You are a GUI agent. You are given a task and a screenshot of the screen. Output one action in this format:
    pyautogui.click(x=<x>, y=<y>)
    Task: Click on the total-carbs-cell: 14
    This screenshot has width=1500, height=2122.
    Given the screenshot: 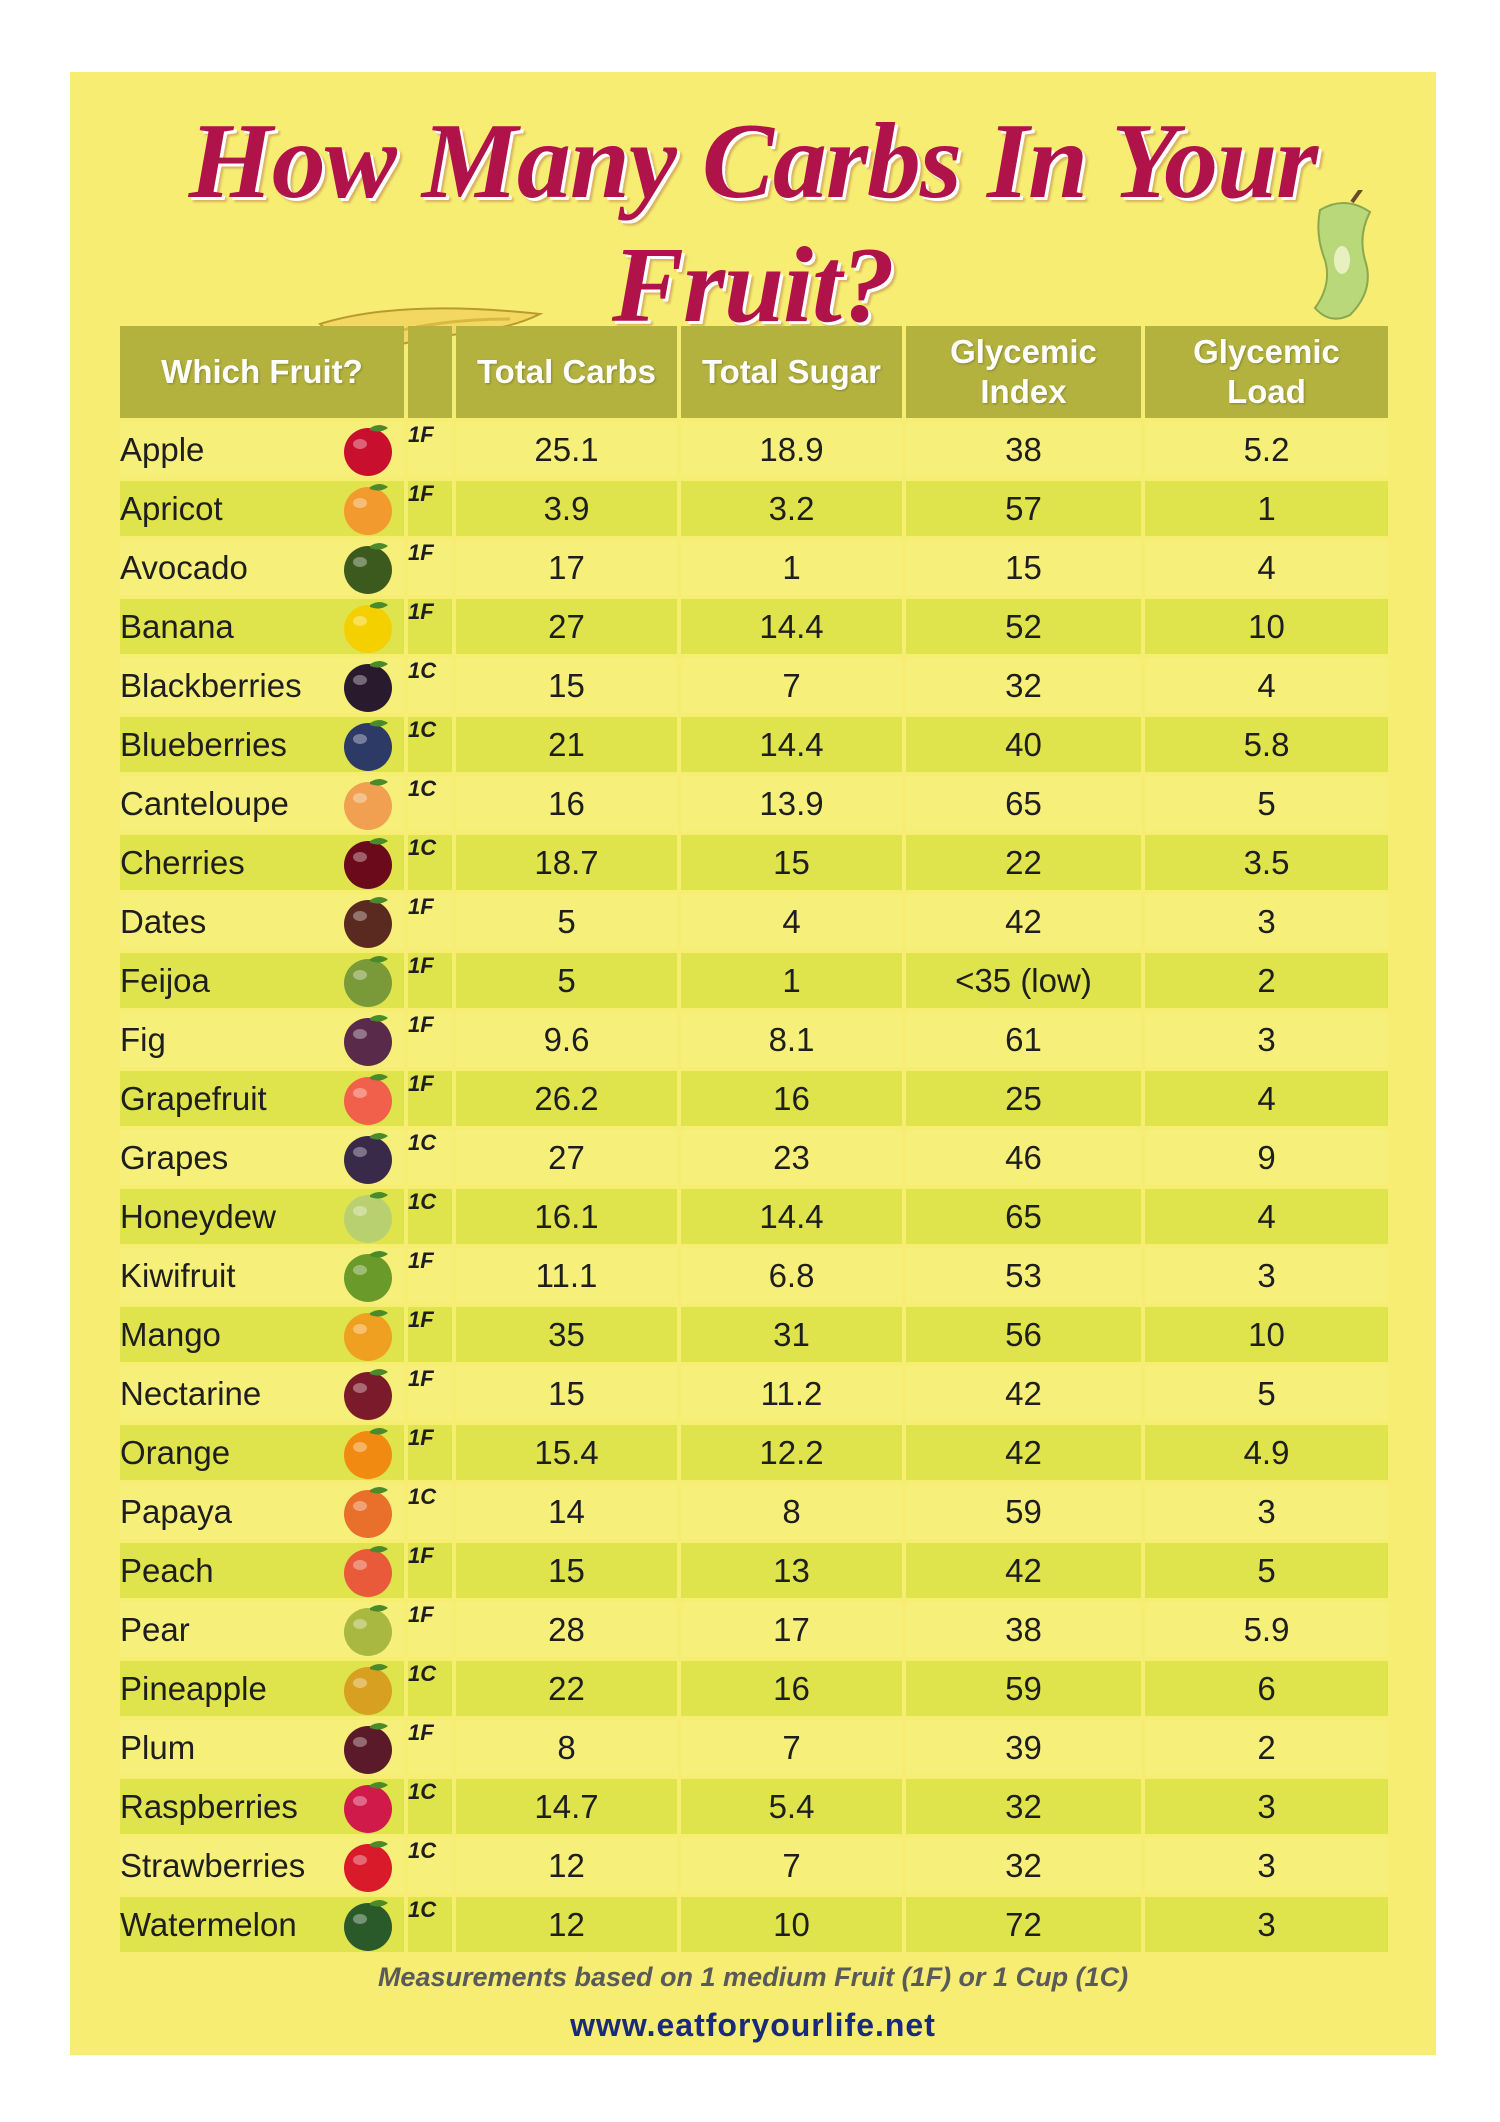 What is the action you would take?
    pyautogui.click(x=566, y=1511)
    